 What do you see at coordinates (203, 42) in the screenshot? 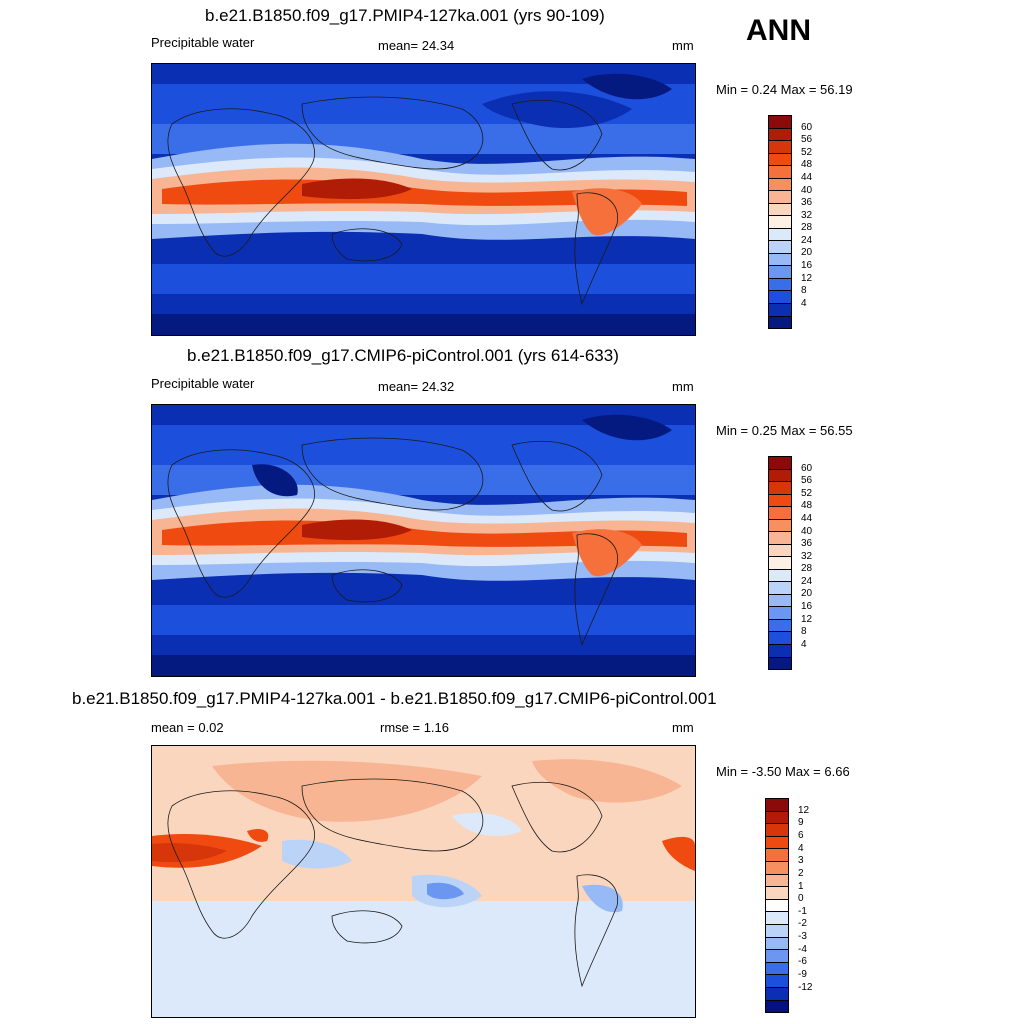
I see `panel-1-variable-label: Precipitable water` at bounding box center [203, 42].